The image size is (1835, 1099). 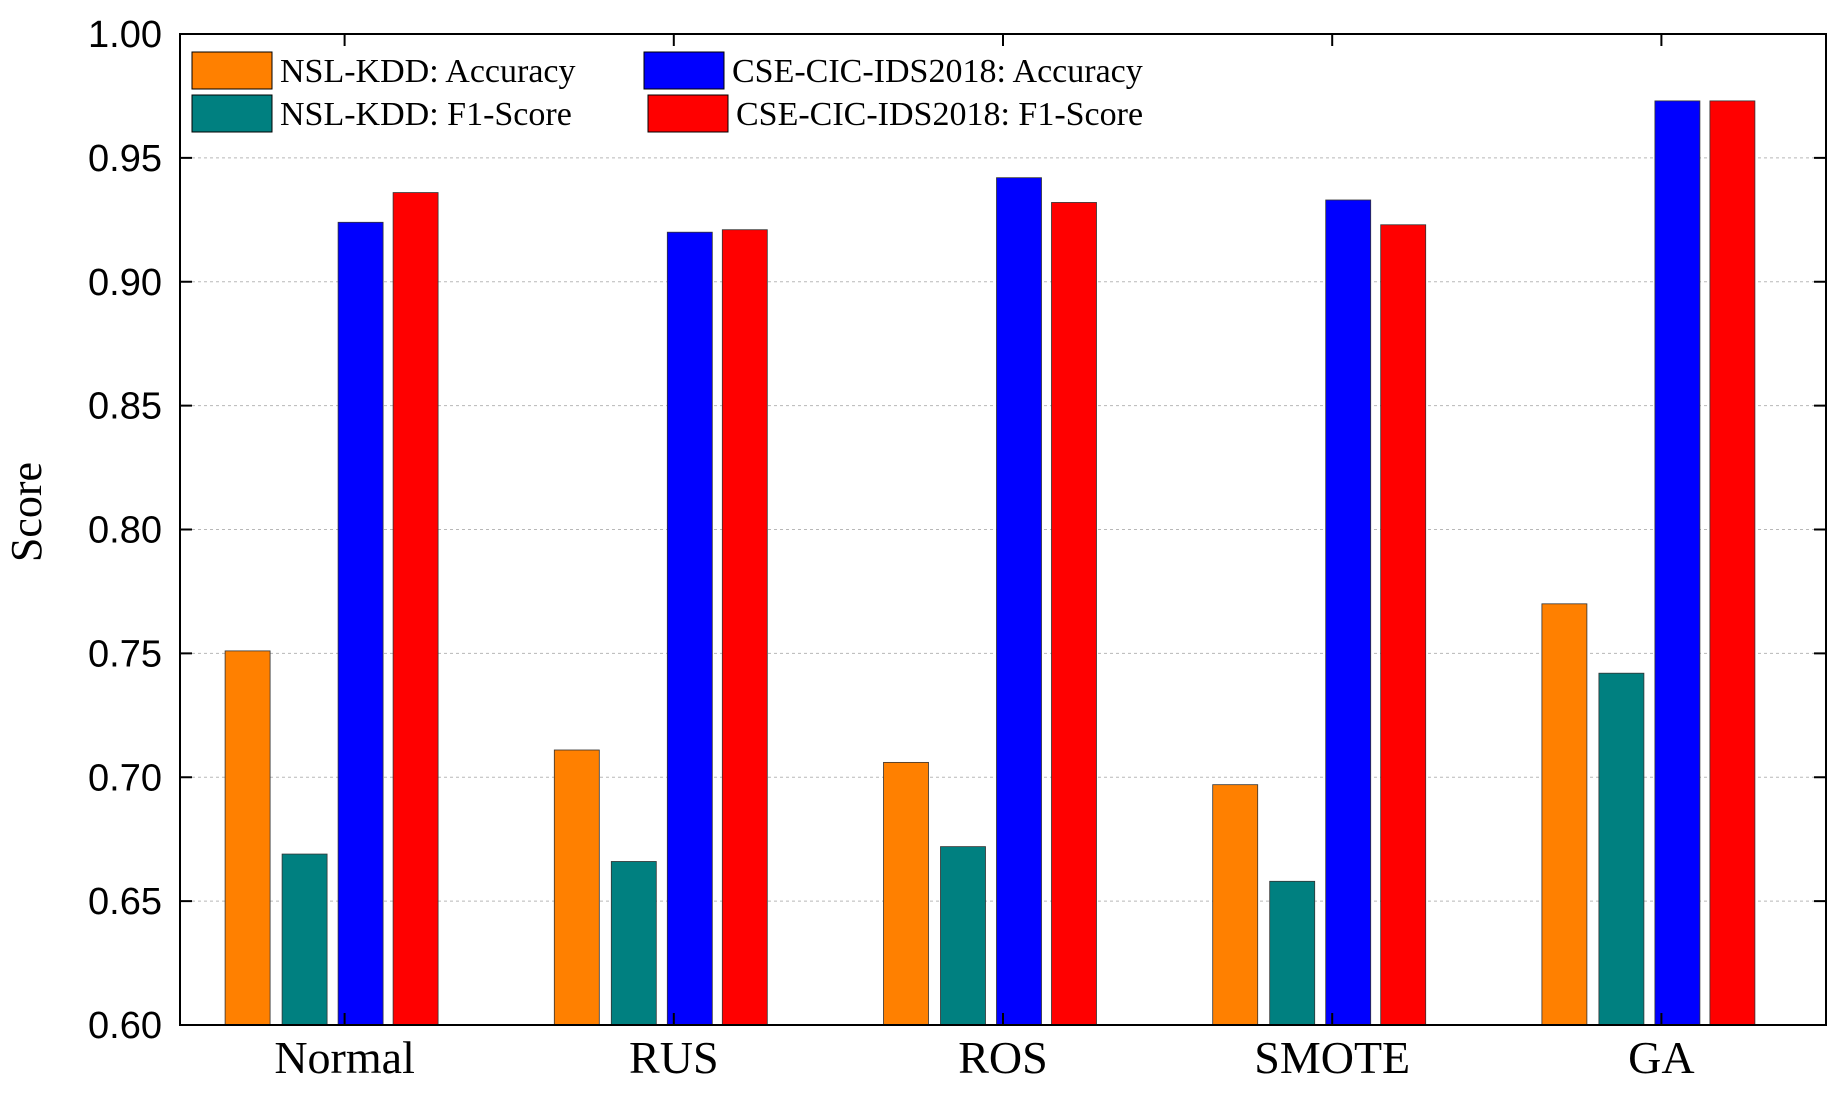 I want to click on y-tick-label: 0.75, so click(x=125, y=654).